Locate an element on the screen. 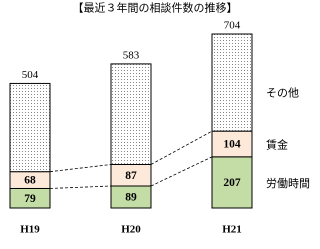 This screenshot has width=320, height=249. total-label: 583 is located at coordinates (131, 55).